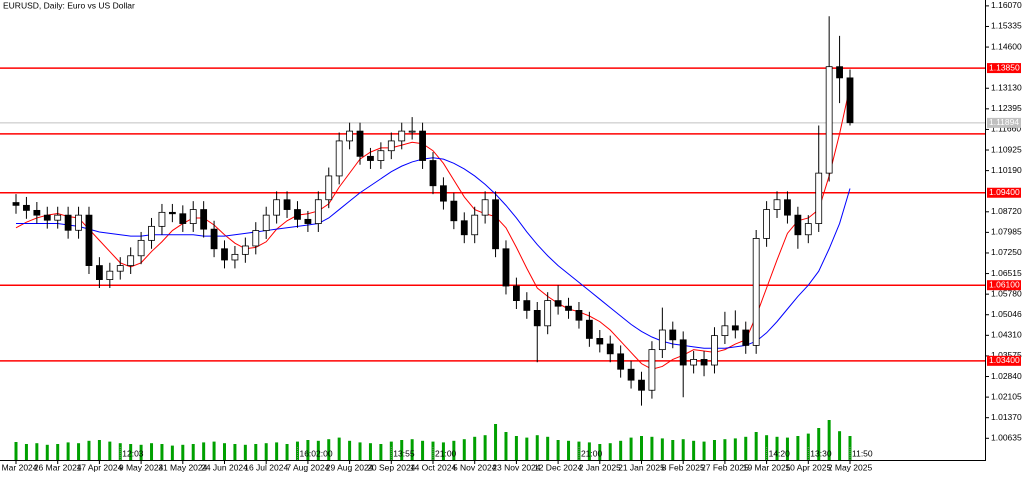  What do you see at coordinates (1006, 5) in the screenshot?
I see `y-tick-label: 1.16070` at bounding box center [1006, 5].